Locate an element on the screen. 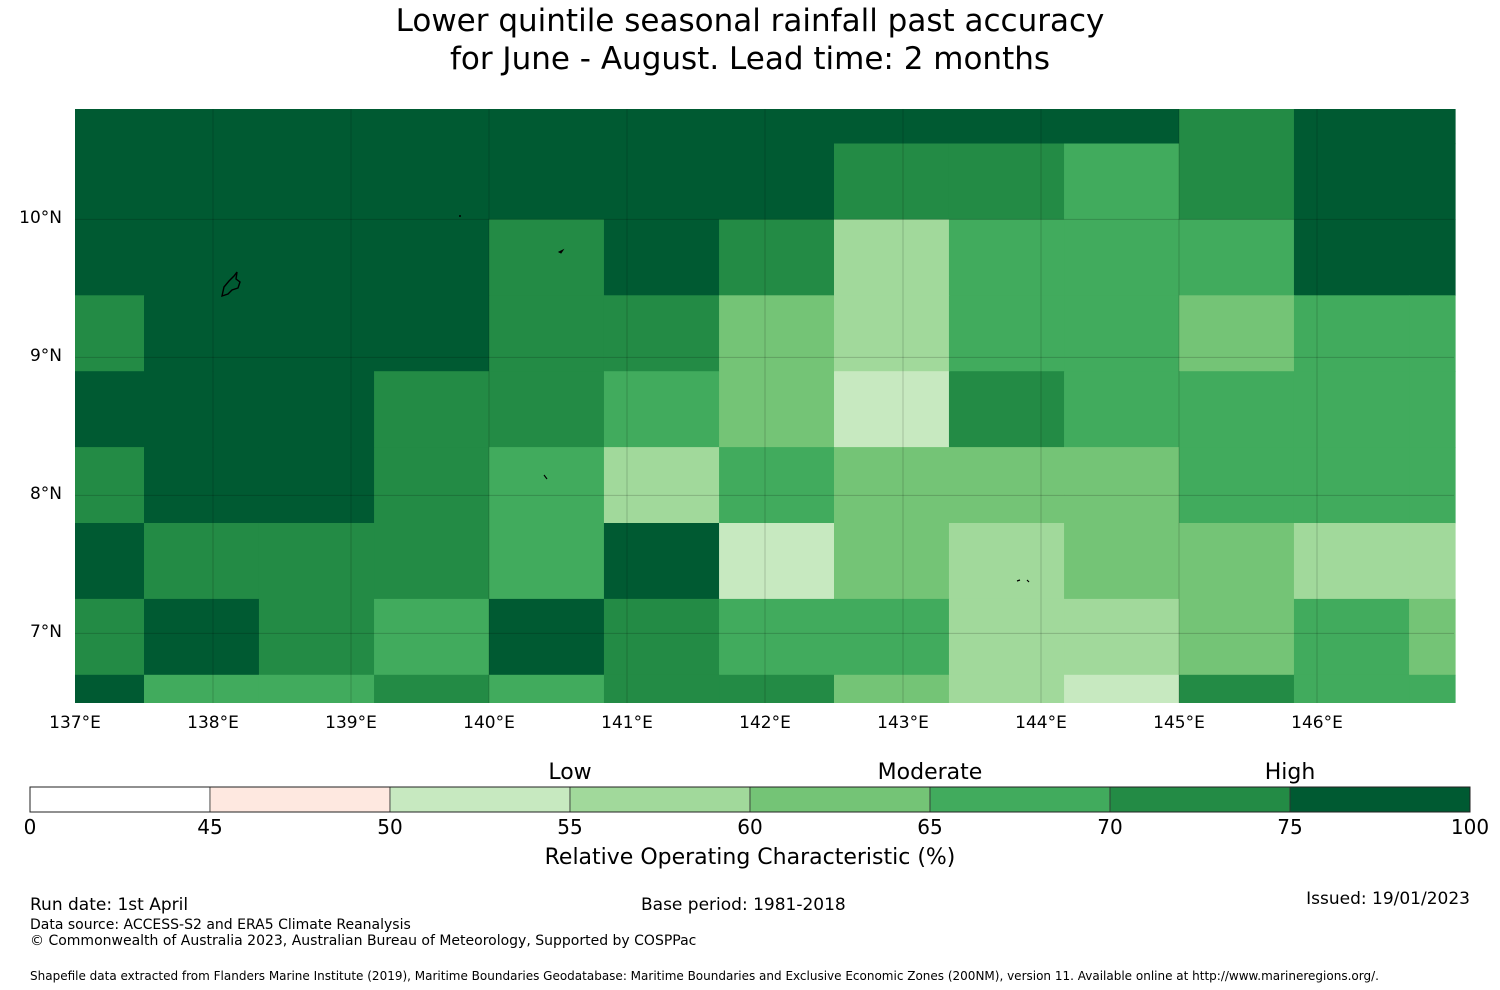  colorbar-frame is located at coordinates (750, 799).